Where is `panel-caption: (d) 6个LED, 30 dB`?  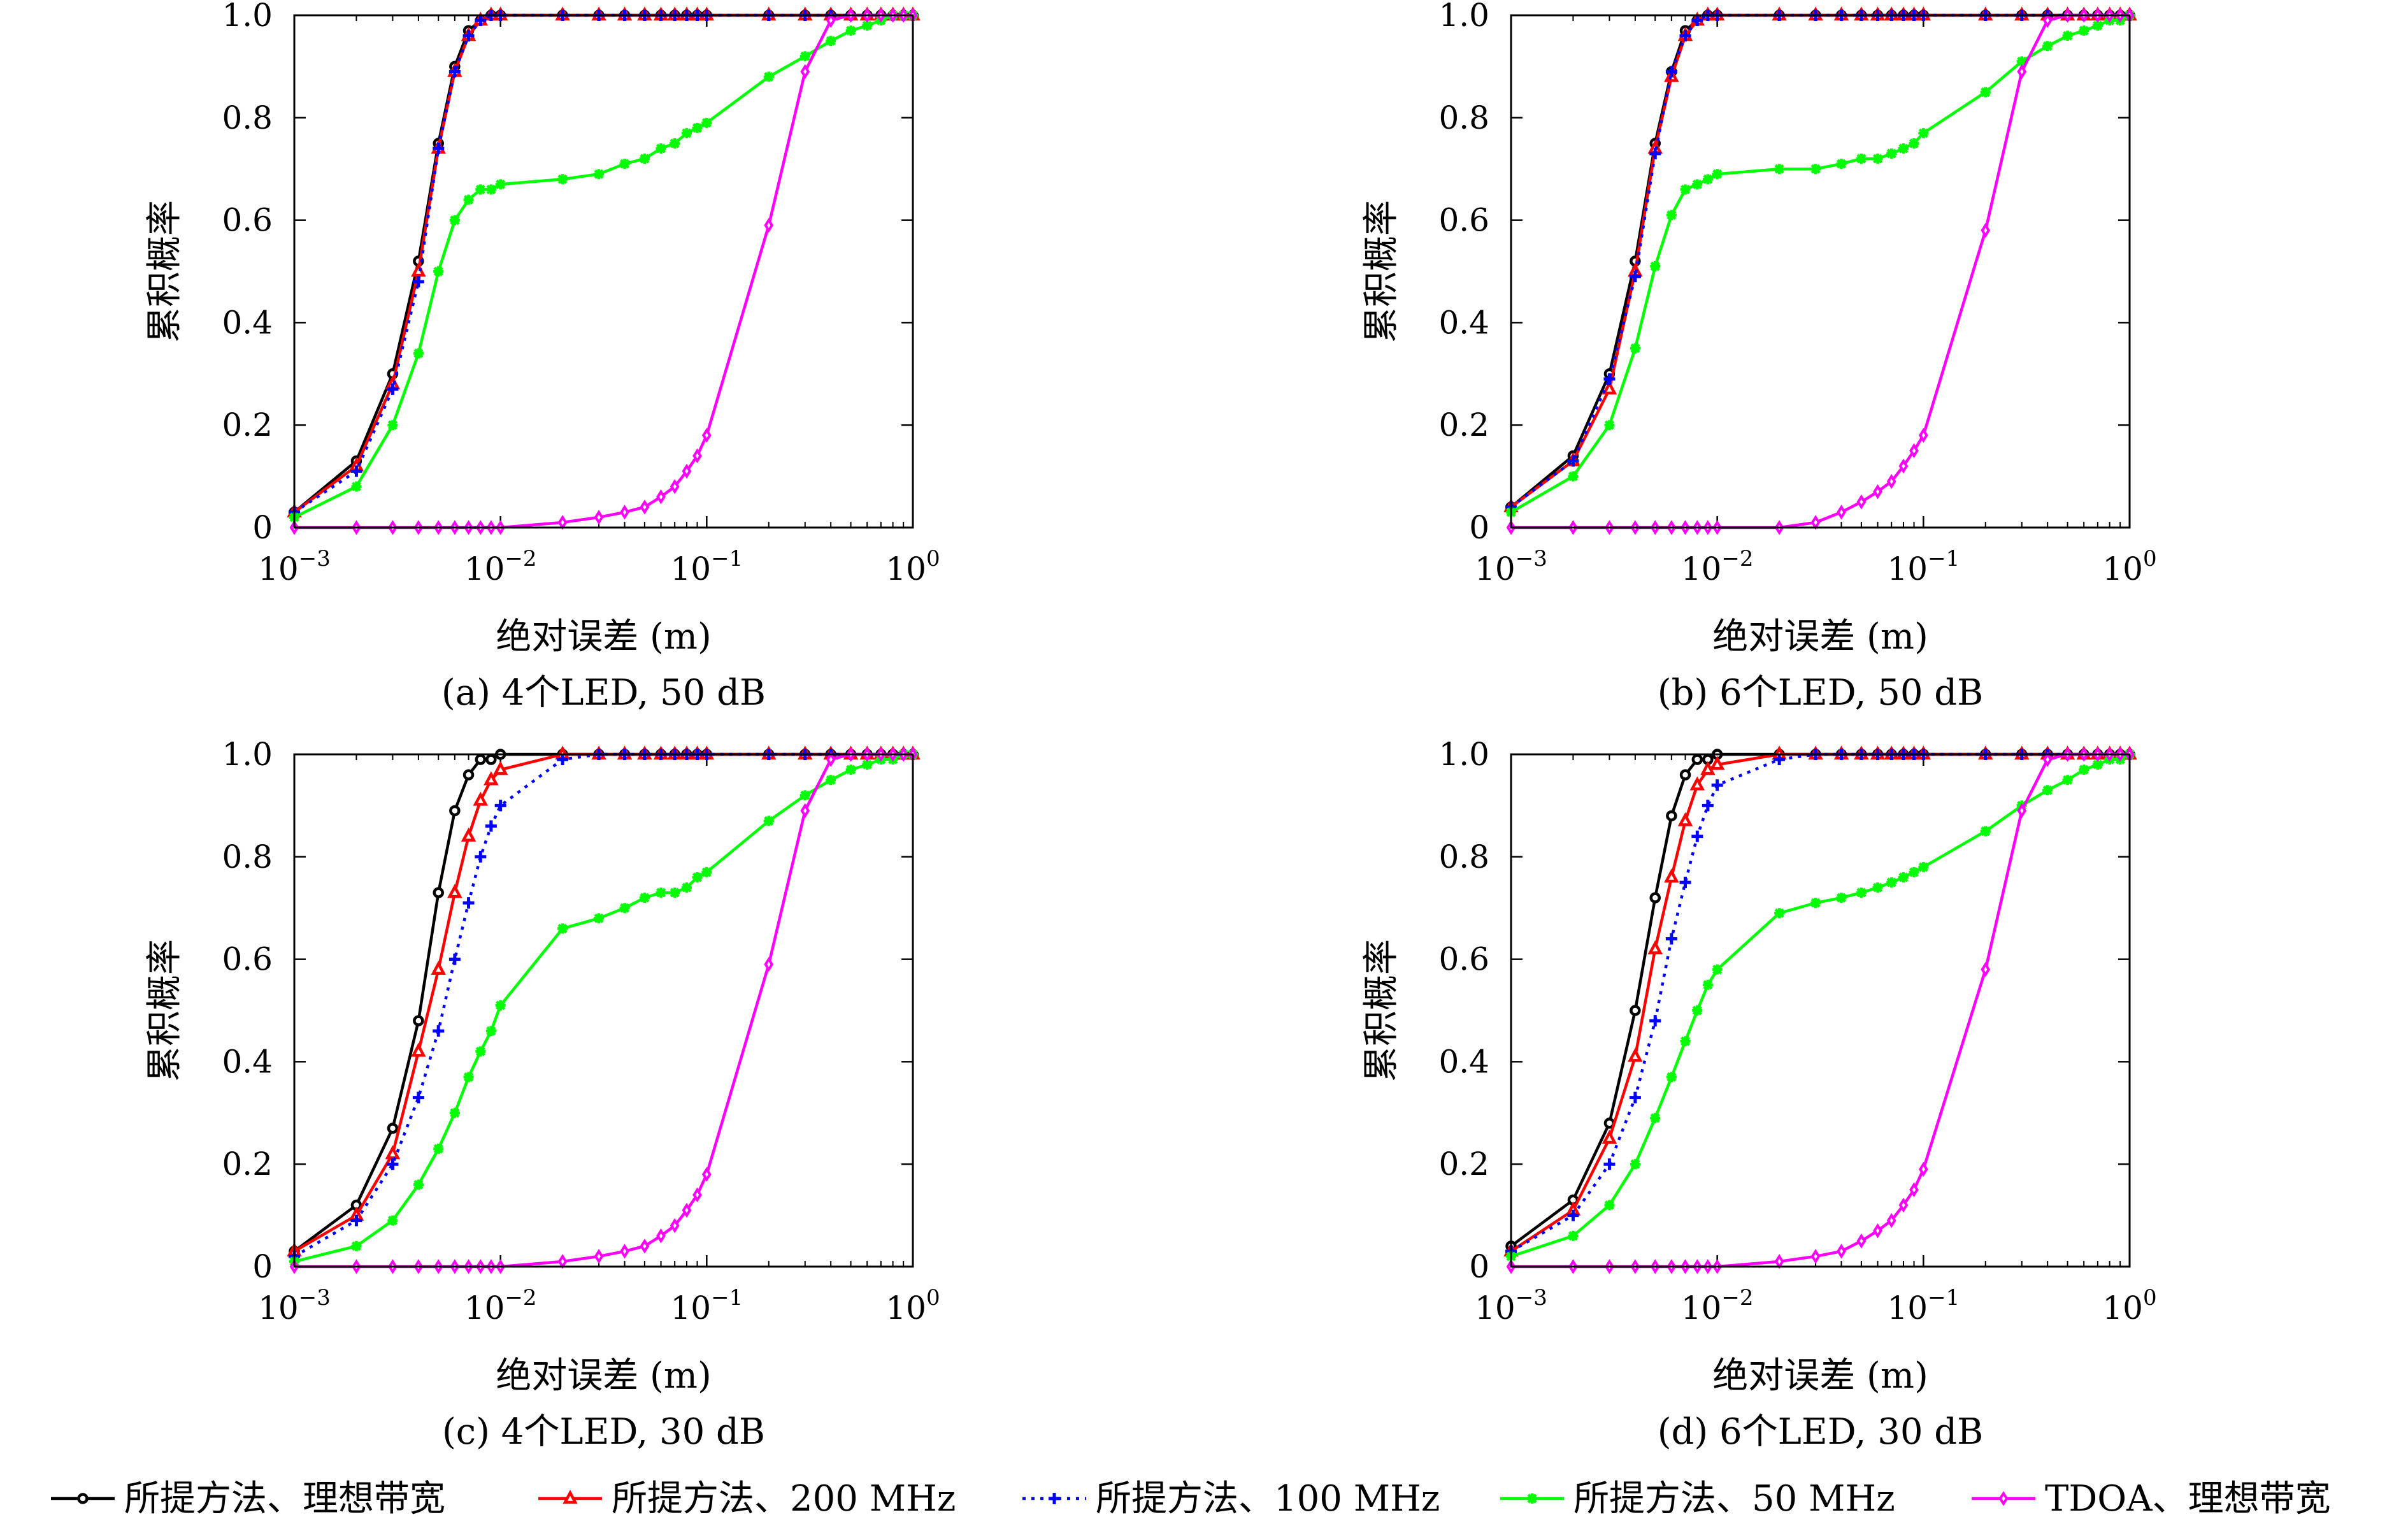
panel-caption: (d) 6个LED, 30 dB is located at coordinates (1821, 1432).